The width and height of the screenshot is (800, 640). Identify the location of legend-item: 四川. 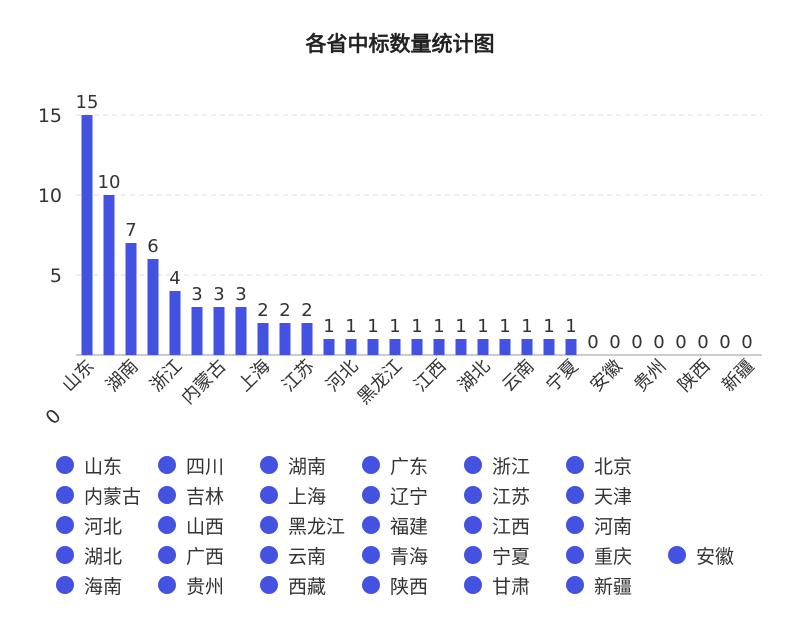
(209, 465).